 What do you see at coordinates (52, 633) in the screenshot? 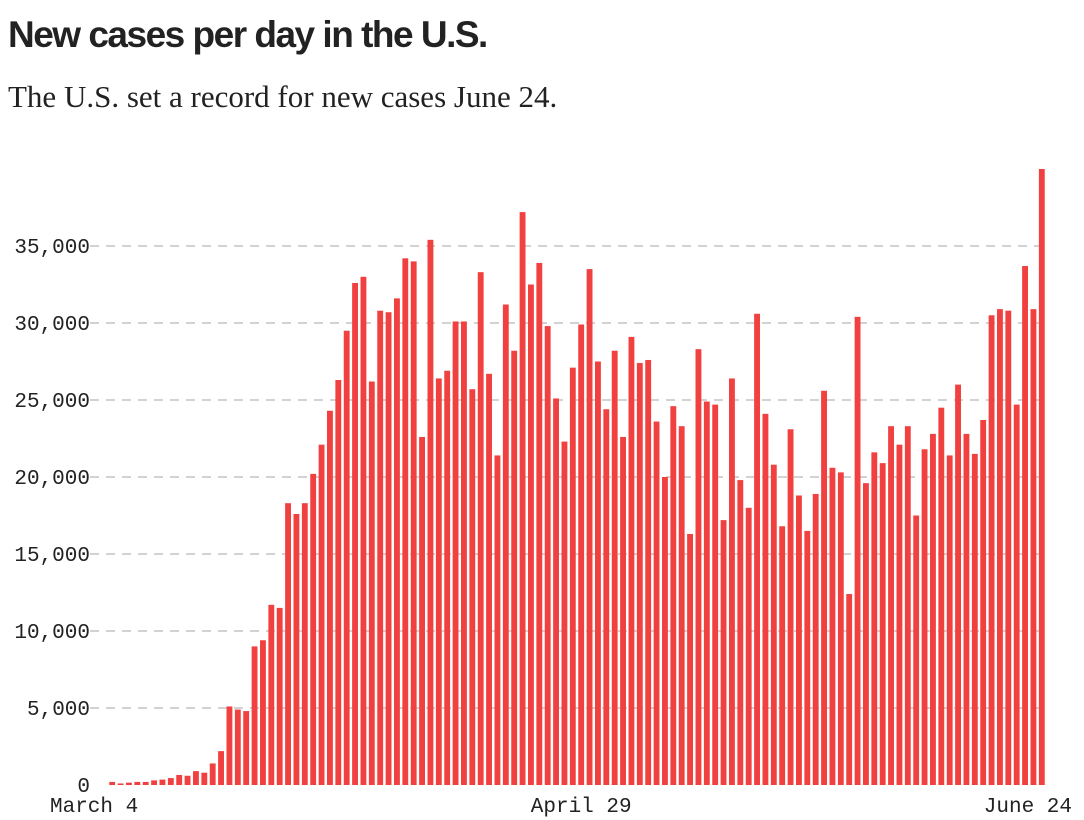
I see `y-tick-label: 10,000` at bounding box center [52, 633].